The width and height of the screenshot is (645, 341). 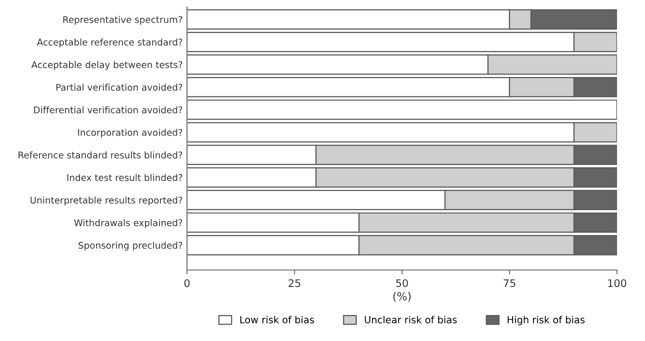 What do you see at coordinates (128, 223) in the screenshot?
I see `y-tick-label: Withdrawals explained?` at bounding box center [128, 223].